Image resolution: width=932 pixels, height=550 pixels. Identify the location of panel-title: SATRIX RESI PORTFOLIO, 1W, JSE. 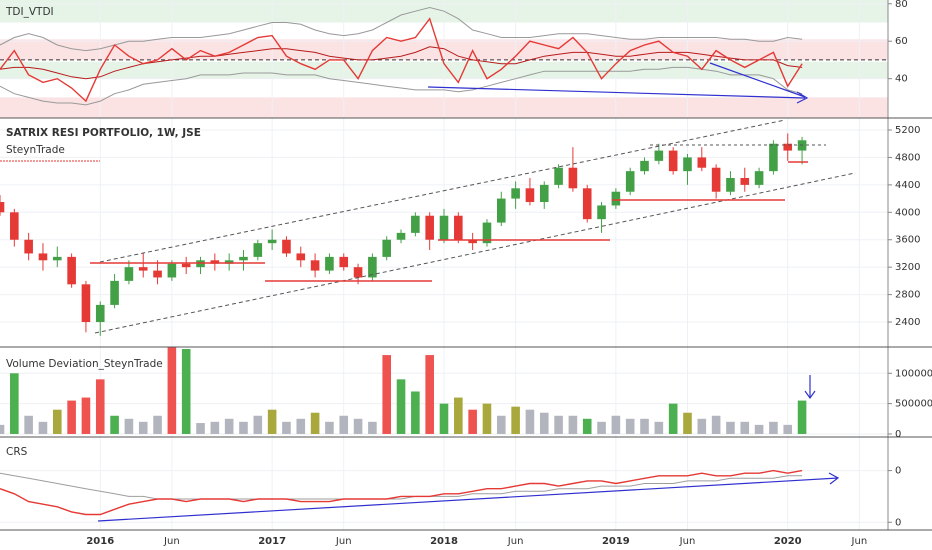
(103, 133).